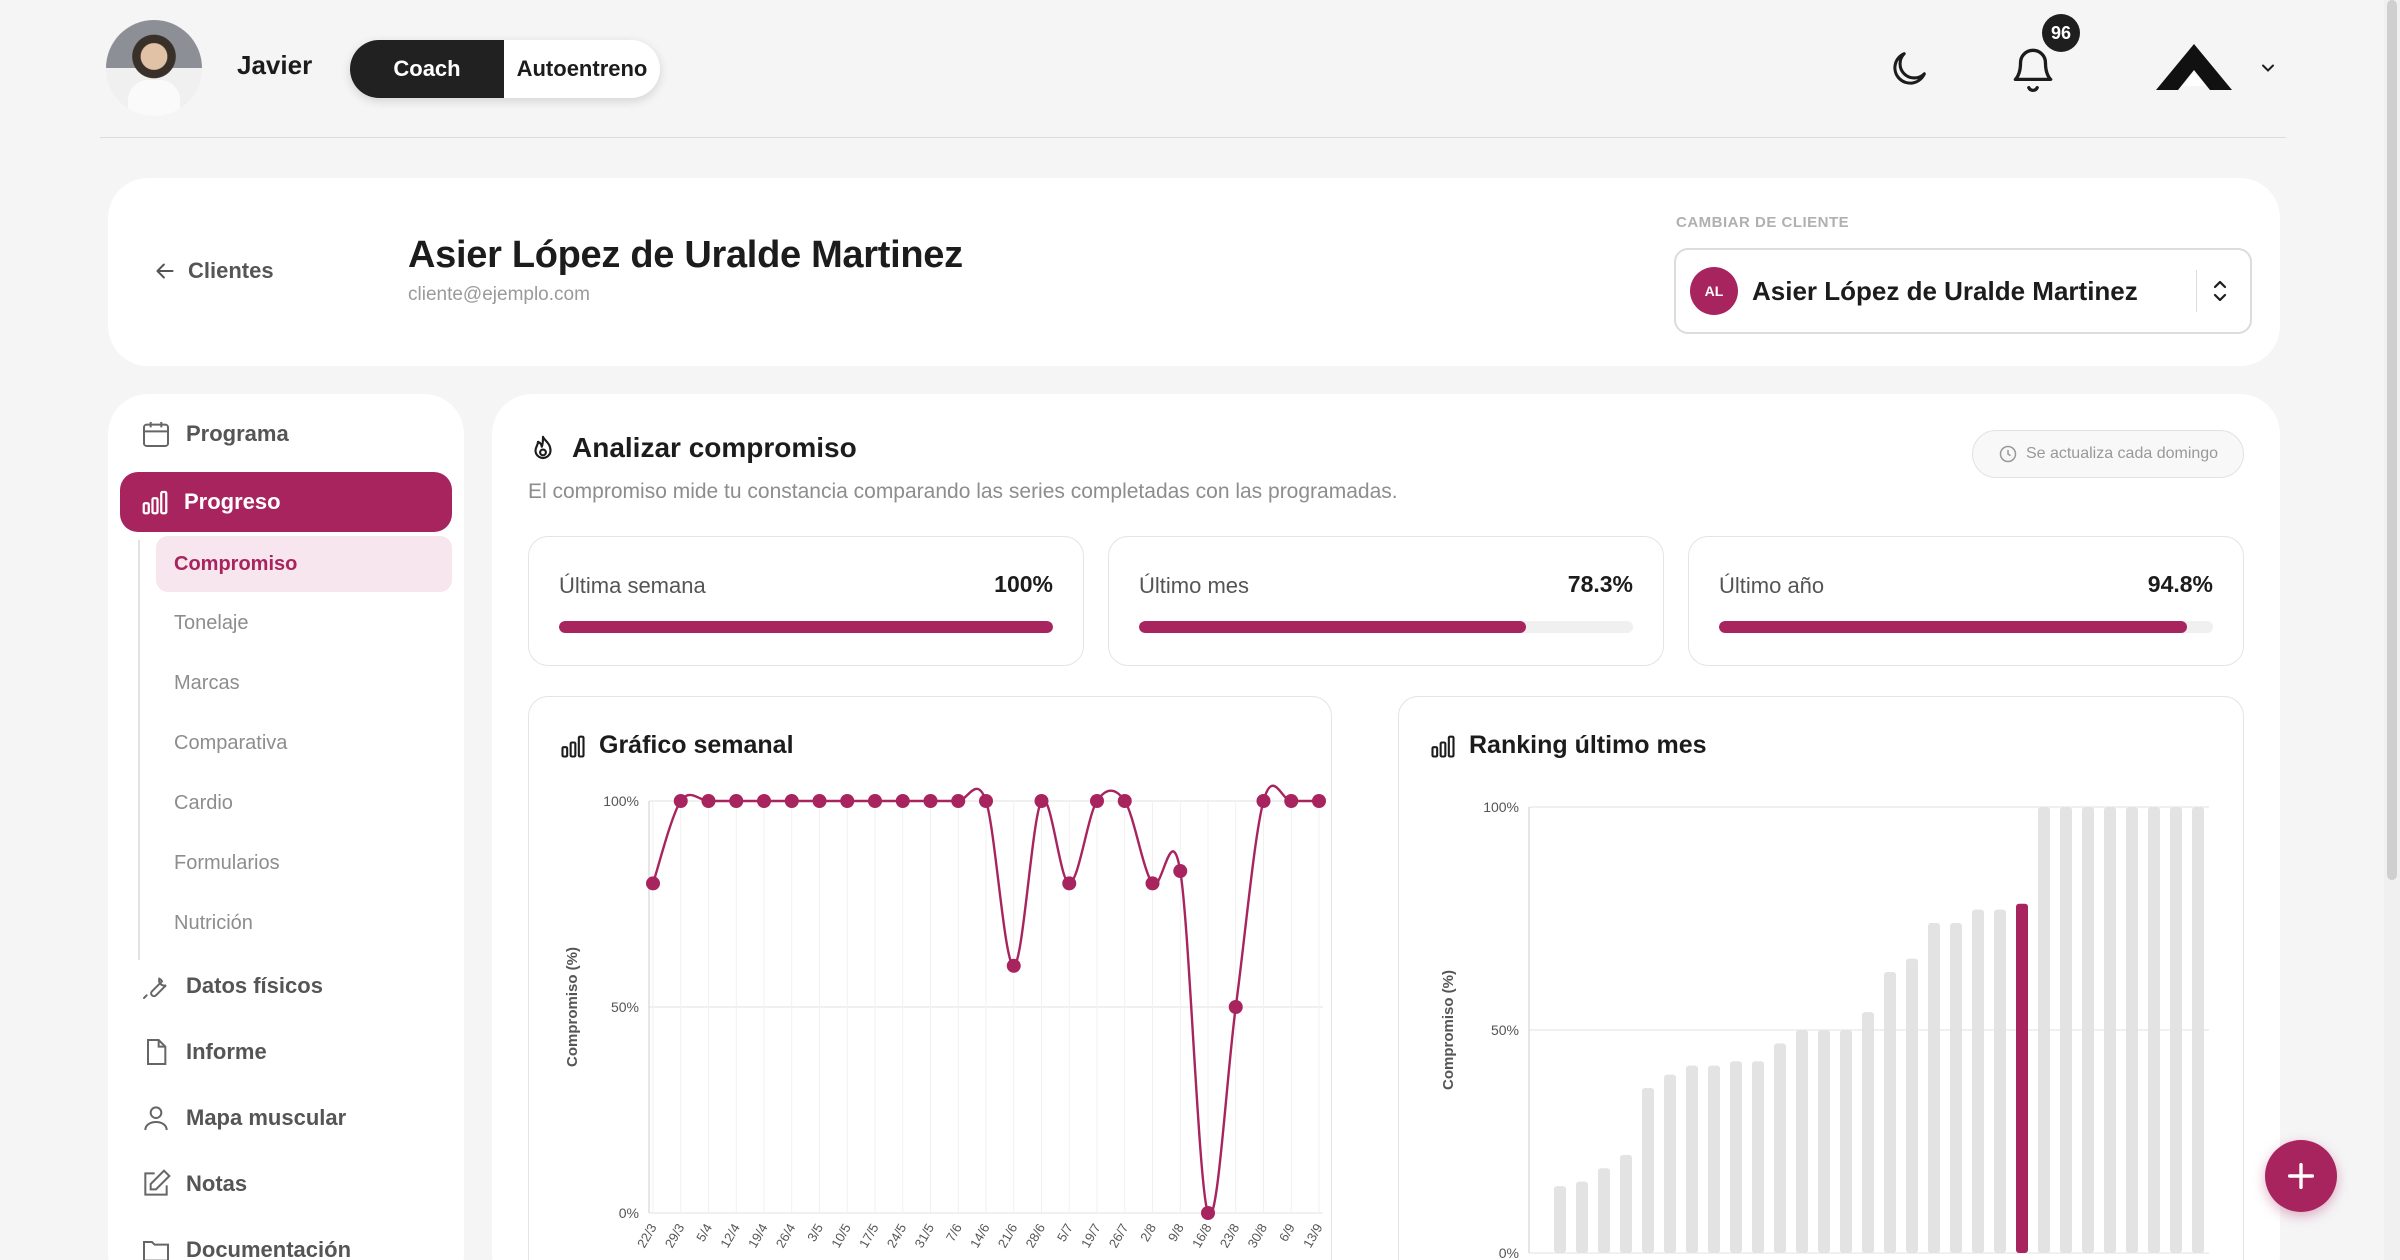 The width and height of the screenshot is (2400, 1260). Describe the element at coordinates (1176, 1232) in the screenshot. I see `x-tick-label: 9/8` at that location.